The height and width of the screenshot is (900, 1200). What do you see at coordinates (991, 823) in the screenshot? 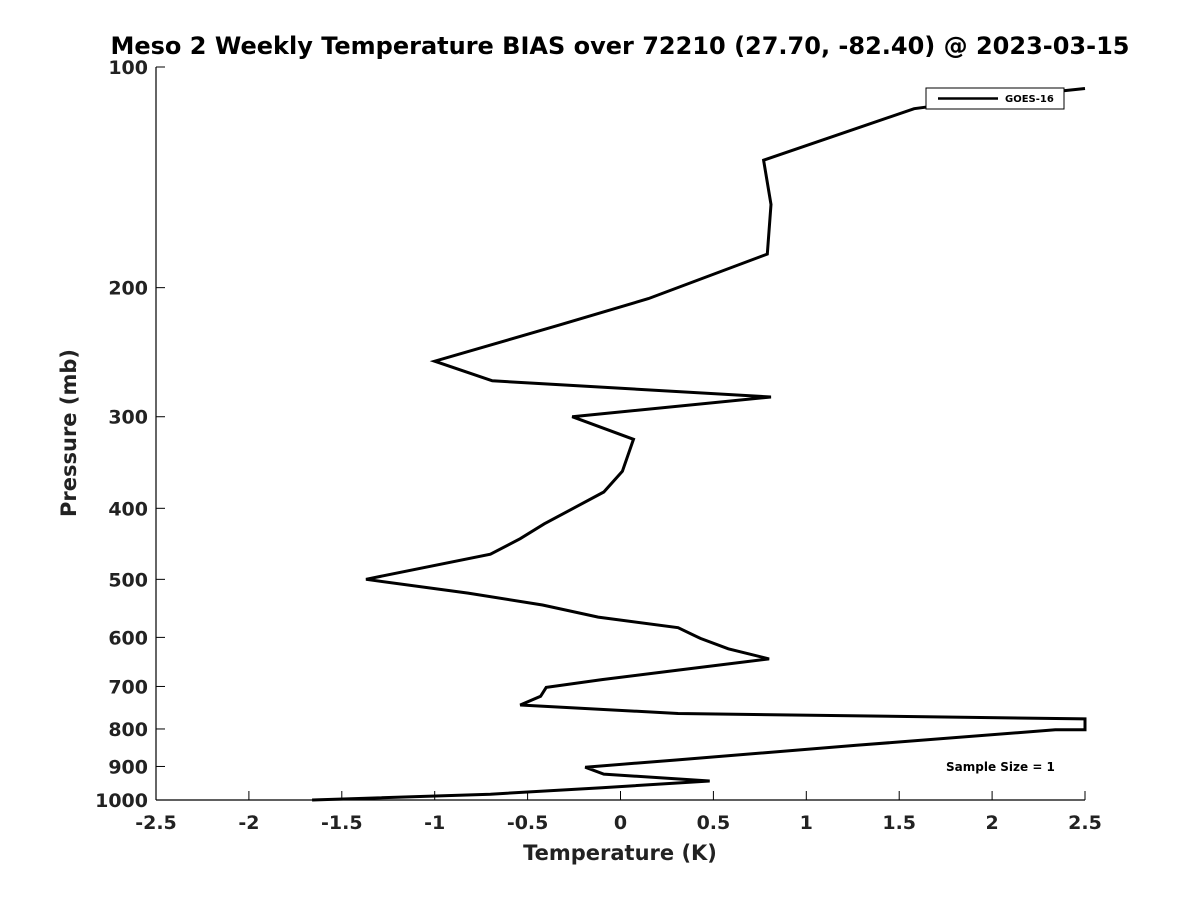
I see `x-tick-label: 2` at bounding box center [991, 823].